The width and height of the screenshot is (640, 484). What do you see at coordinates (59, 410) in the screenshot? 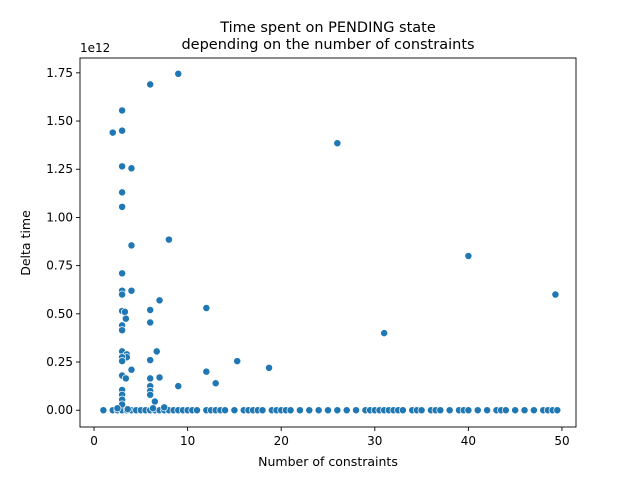
I see `y-tick-label: 0.00` at bounding box center [59, 410].